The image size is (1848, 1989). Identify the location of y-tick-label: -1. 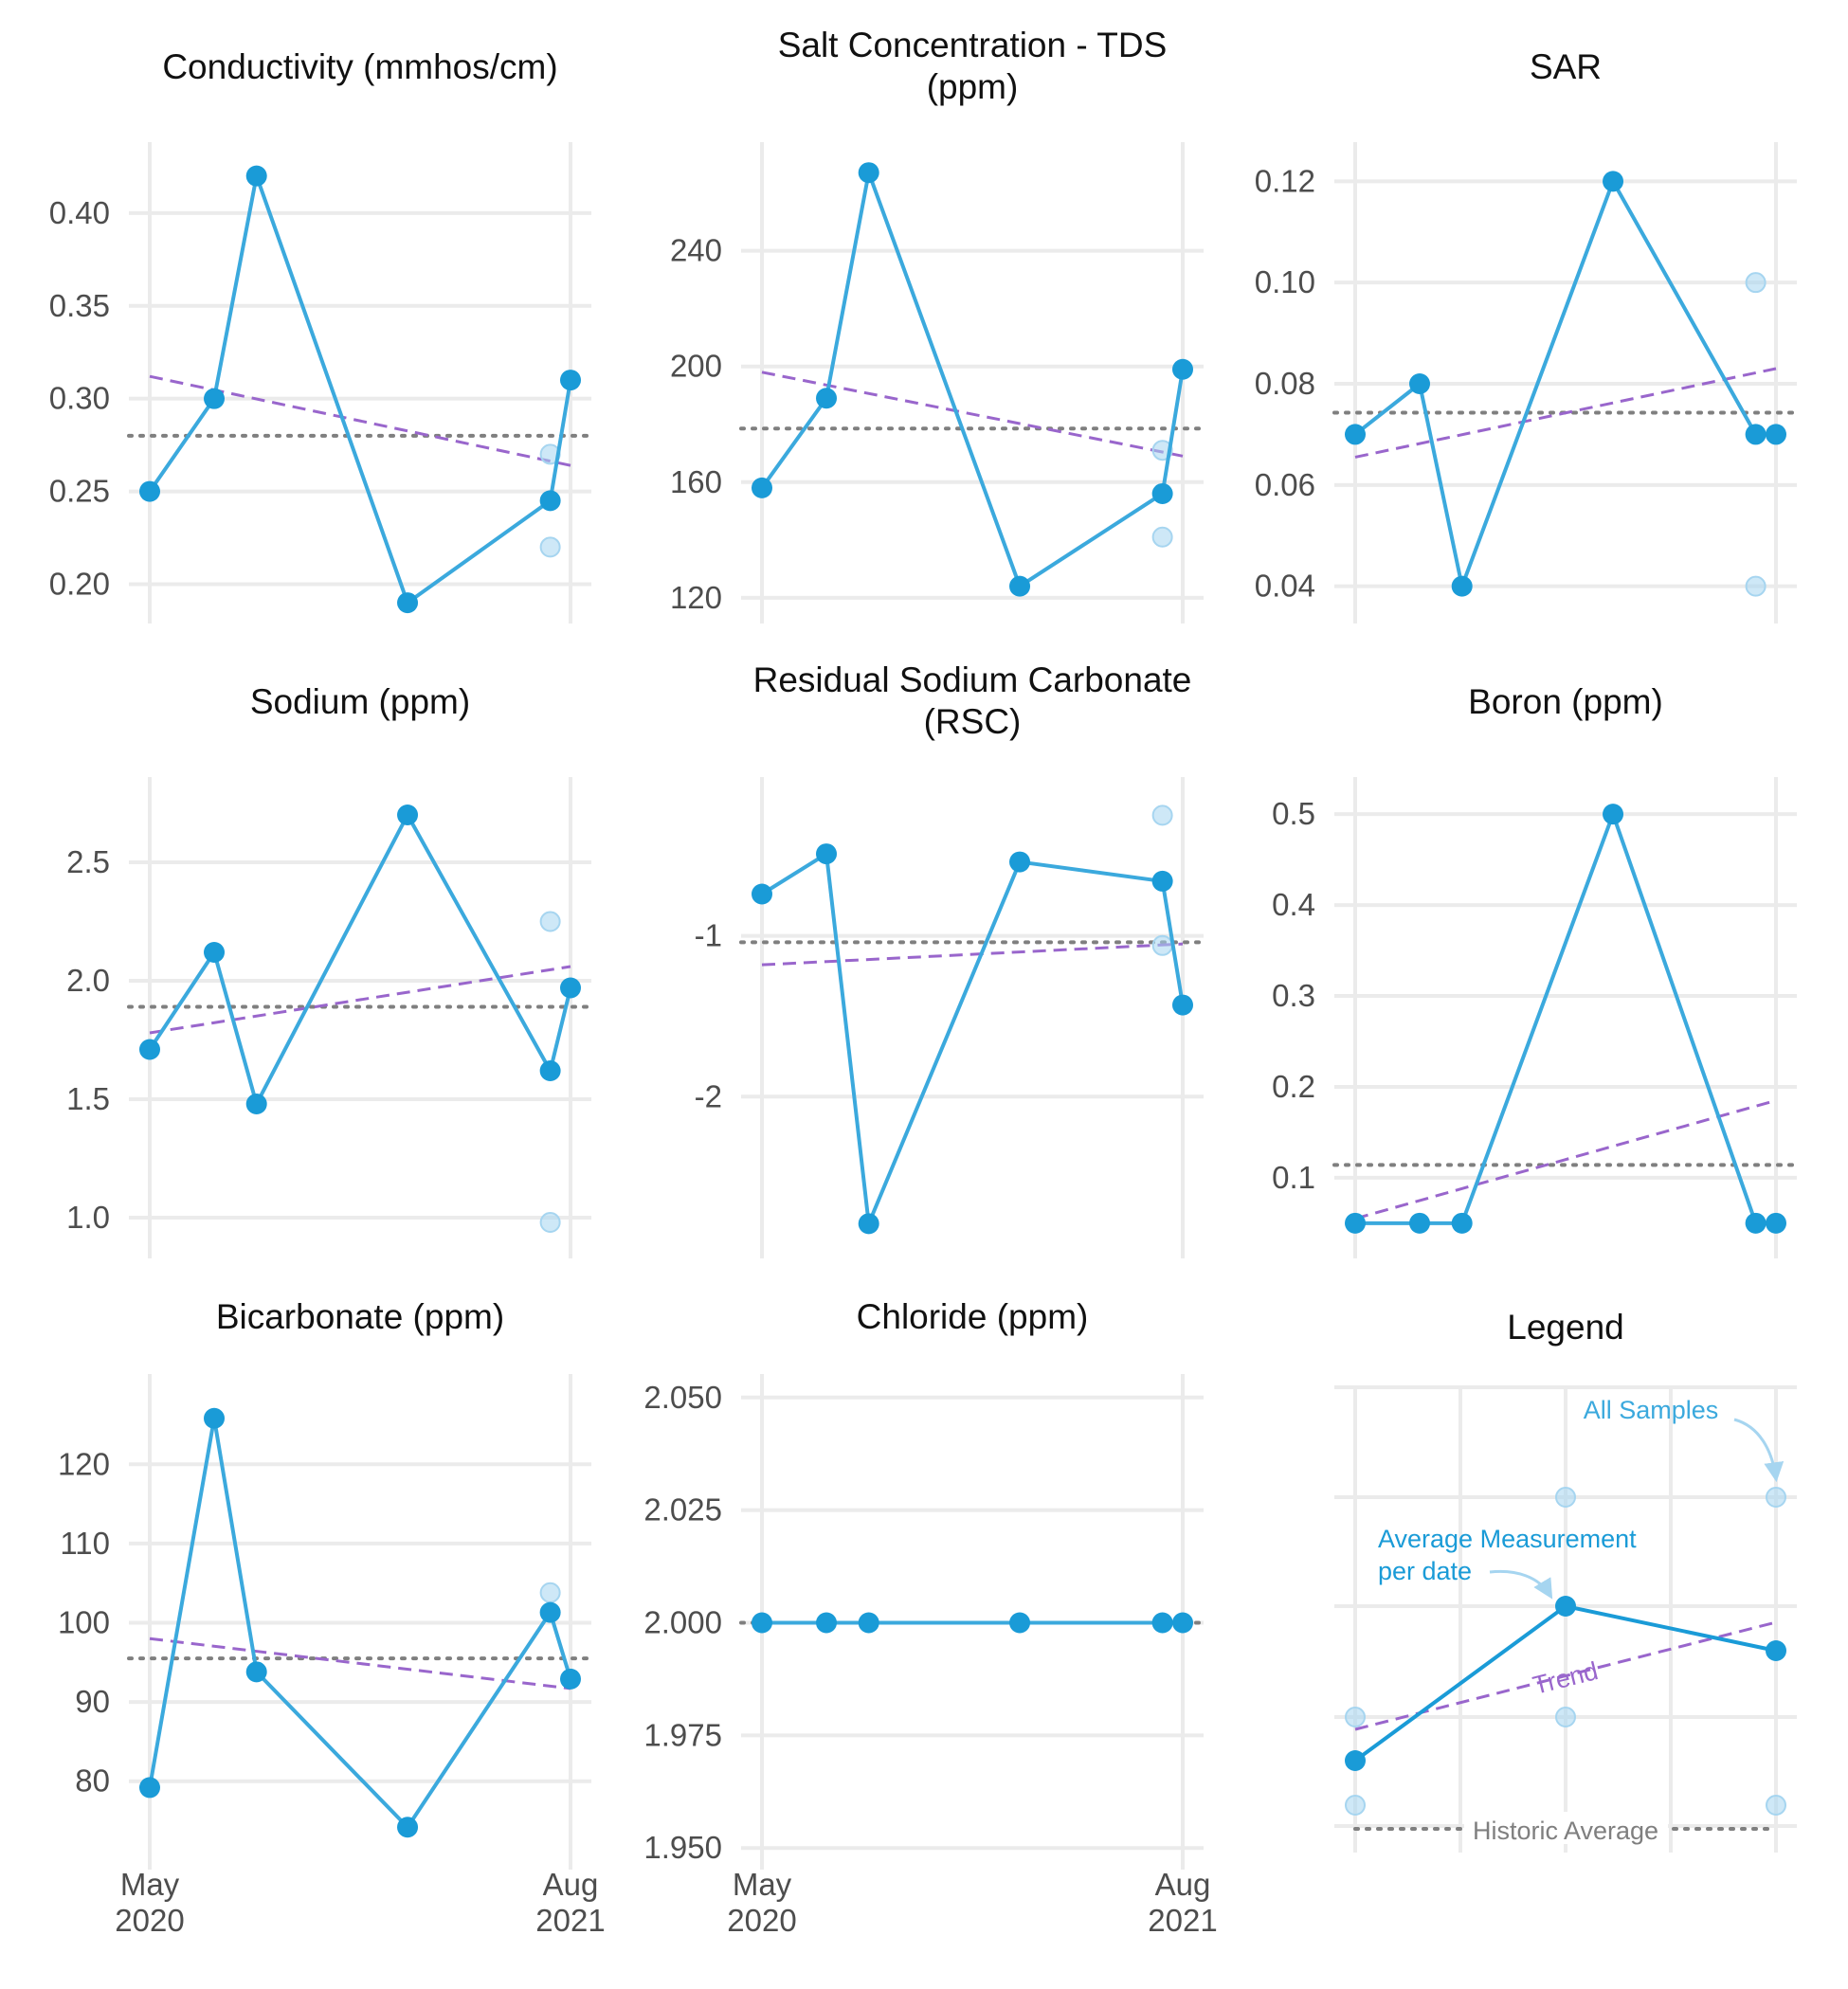
(709, 936).